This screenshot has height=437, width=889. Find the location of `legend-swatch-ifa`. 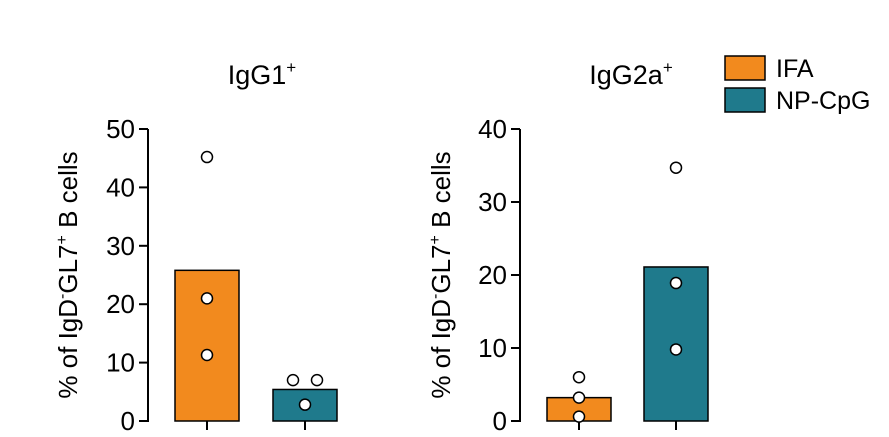

legend-swatch-ifa is located at coordinates (745, 68).